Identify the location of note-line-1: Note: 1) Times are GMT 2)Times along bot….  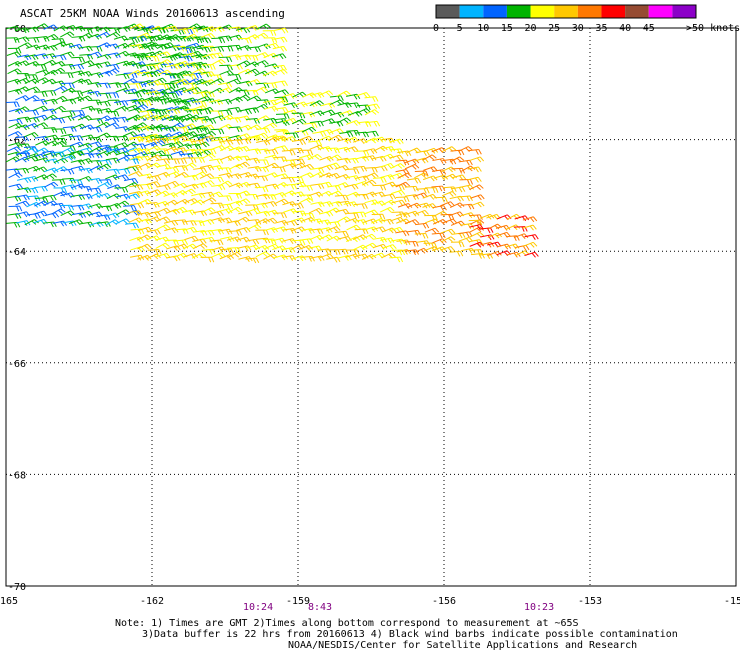
(347, 623).